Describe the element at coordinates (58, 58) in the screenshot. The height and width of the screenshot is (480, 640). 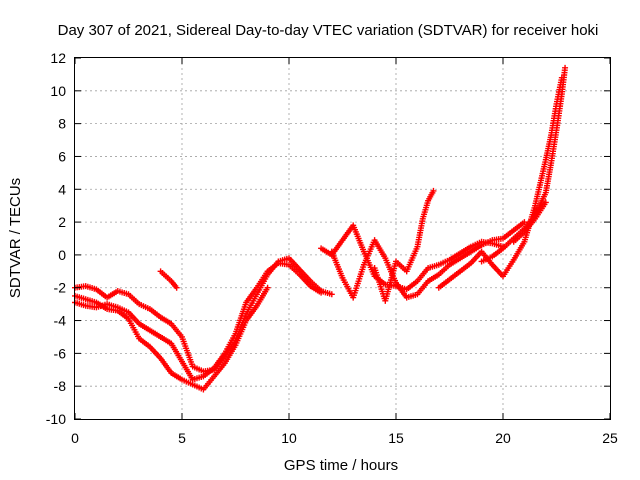
I see `y-tick-label: 12` at that location.